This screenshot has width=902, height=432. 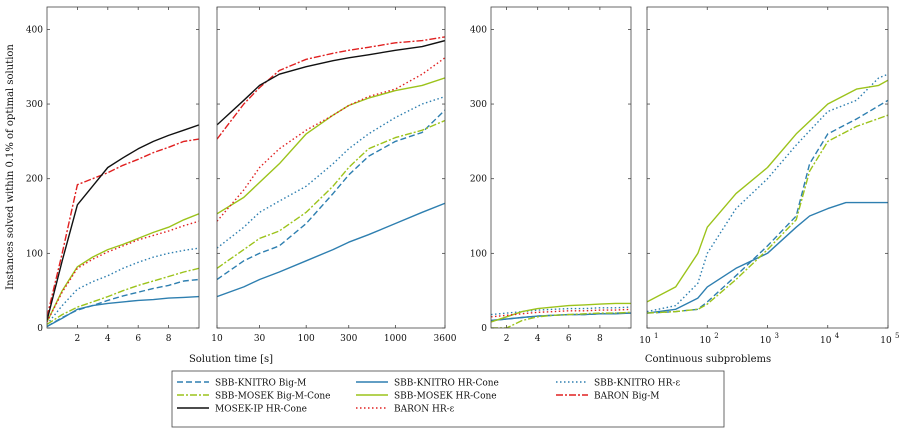 What do you see at coordinates (260, 384) in the screenshot?
I see `legend-label-sbbk_bigm: SBB-KNITRO Big-M` at bounding box center [260, 384].